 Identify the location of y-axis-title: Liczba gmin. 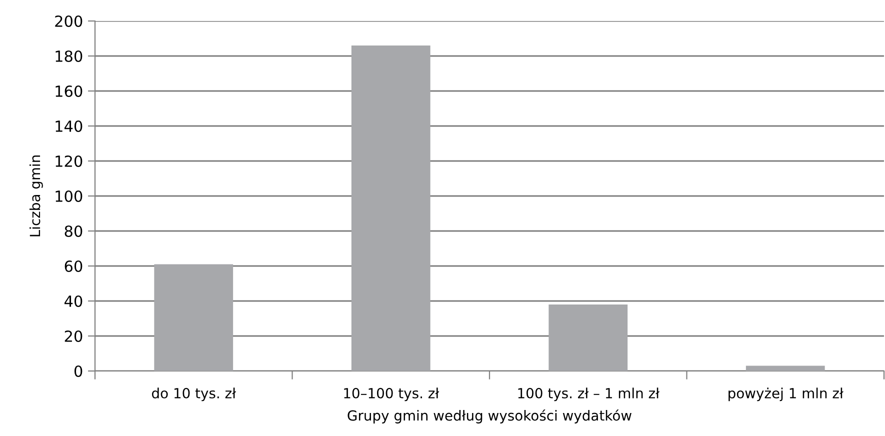
(36, 196).